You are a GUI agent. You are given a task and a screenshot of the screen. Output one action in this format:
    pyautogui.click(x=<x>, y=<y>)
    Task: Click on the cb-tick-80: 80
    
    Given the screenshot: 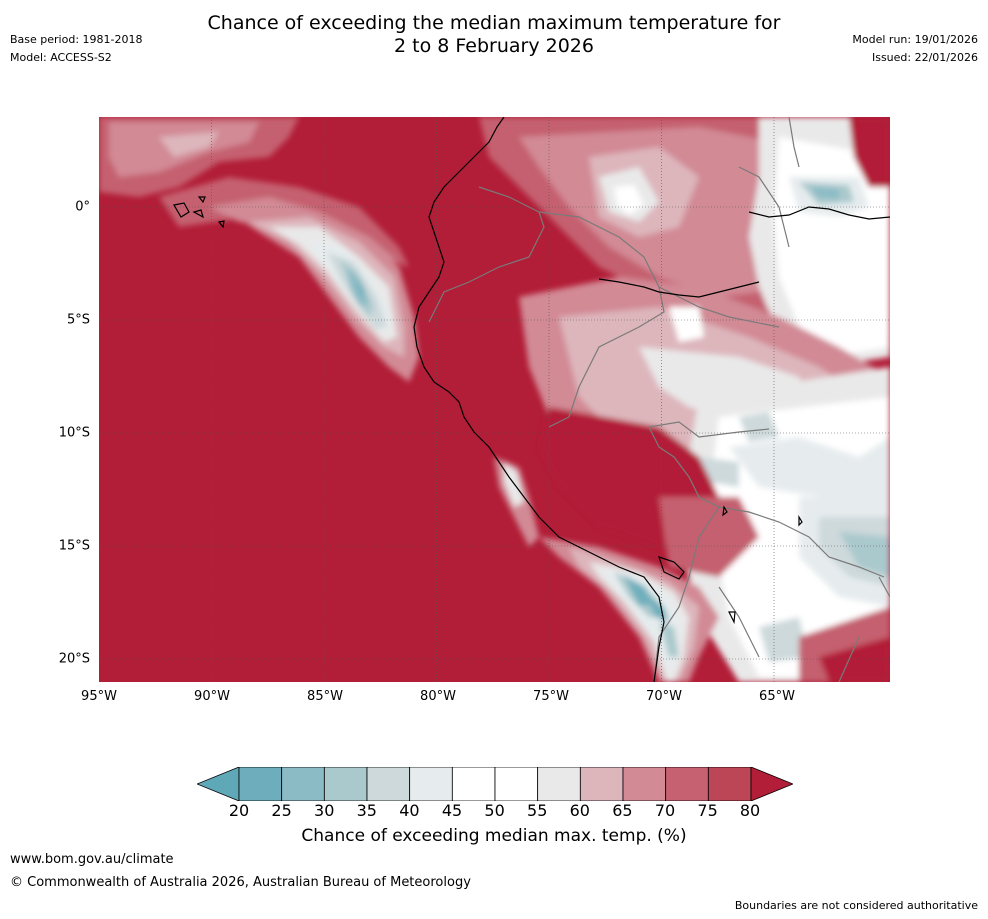 What is the action you would take?
    pyautogui.click(x=750, y=810)
    